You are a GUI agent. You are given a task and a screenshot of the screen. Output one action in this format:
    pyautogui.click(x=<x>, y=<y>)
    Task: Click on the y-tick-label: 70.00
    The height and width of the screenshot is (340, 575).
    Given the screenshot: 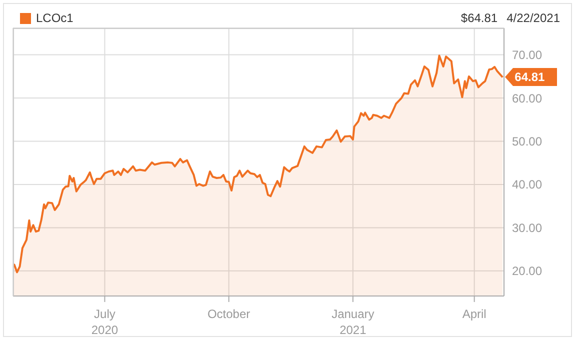 What is the action you would take?
    pyautogui.click(x=527, y=55)
    